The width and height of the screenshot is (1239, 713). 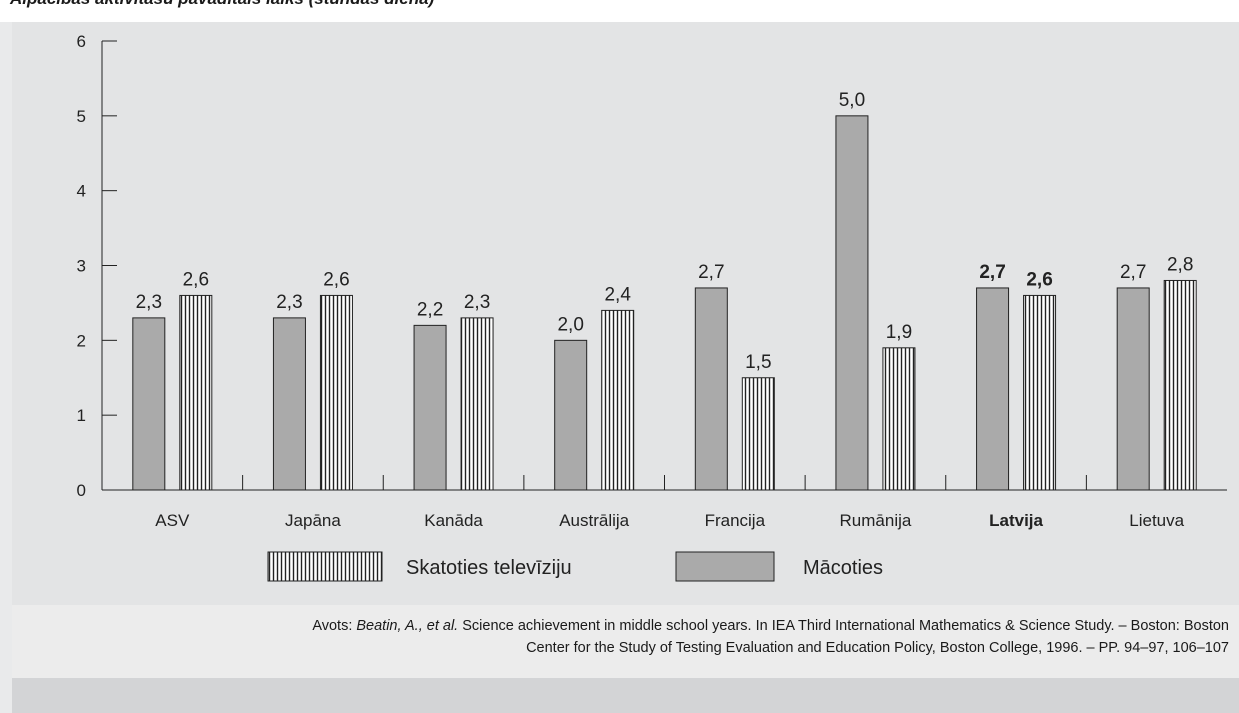 I want to click on source-prefix: Avots:, so click(x=334, y=626).